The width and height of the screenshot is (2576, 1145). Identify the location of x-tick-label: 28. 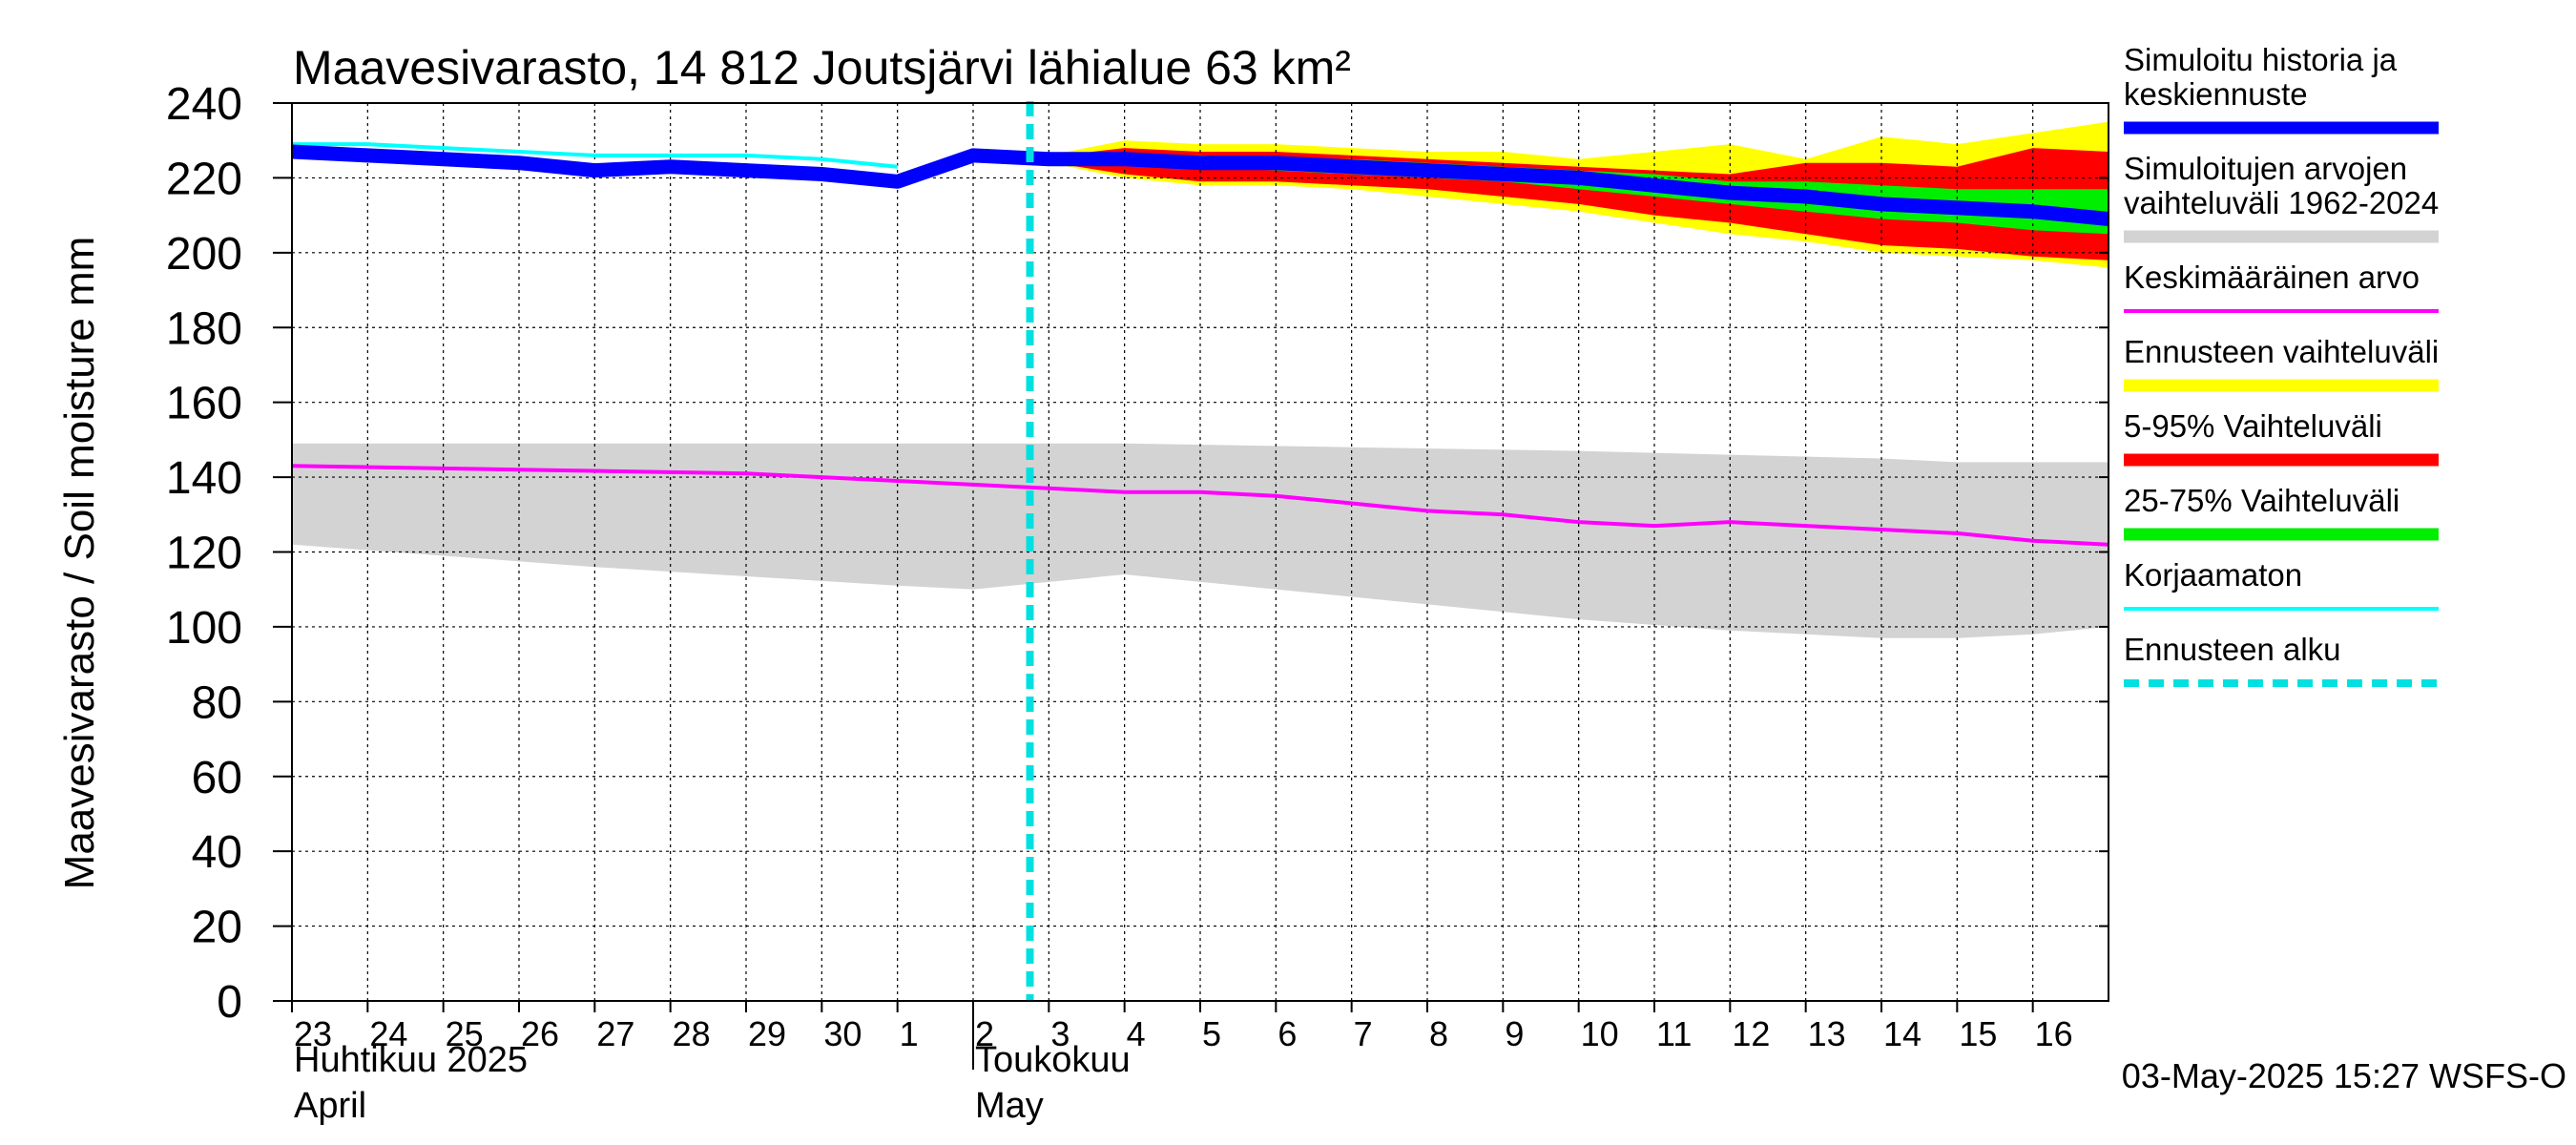
(692, 1034).